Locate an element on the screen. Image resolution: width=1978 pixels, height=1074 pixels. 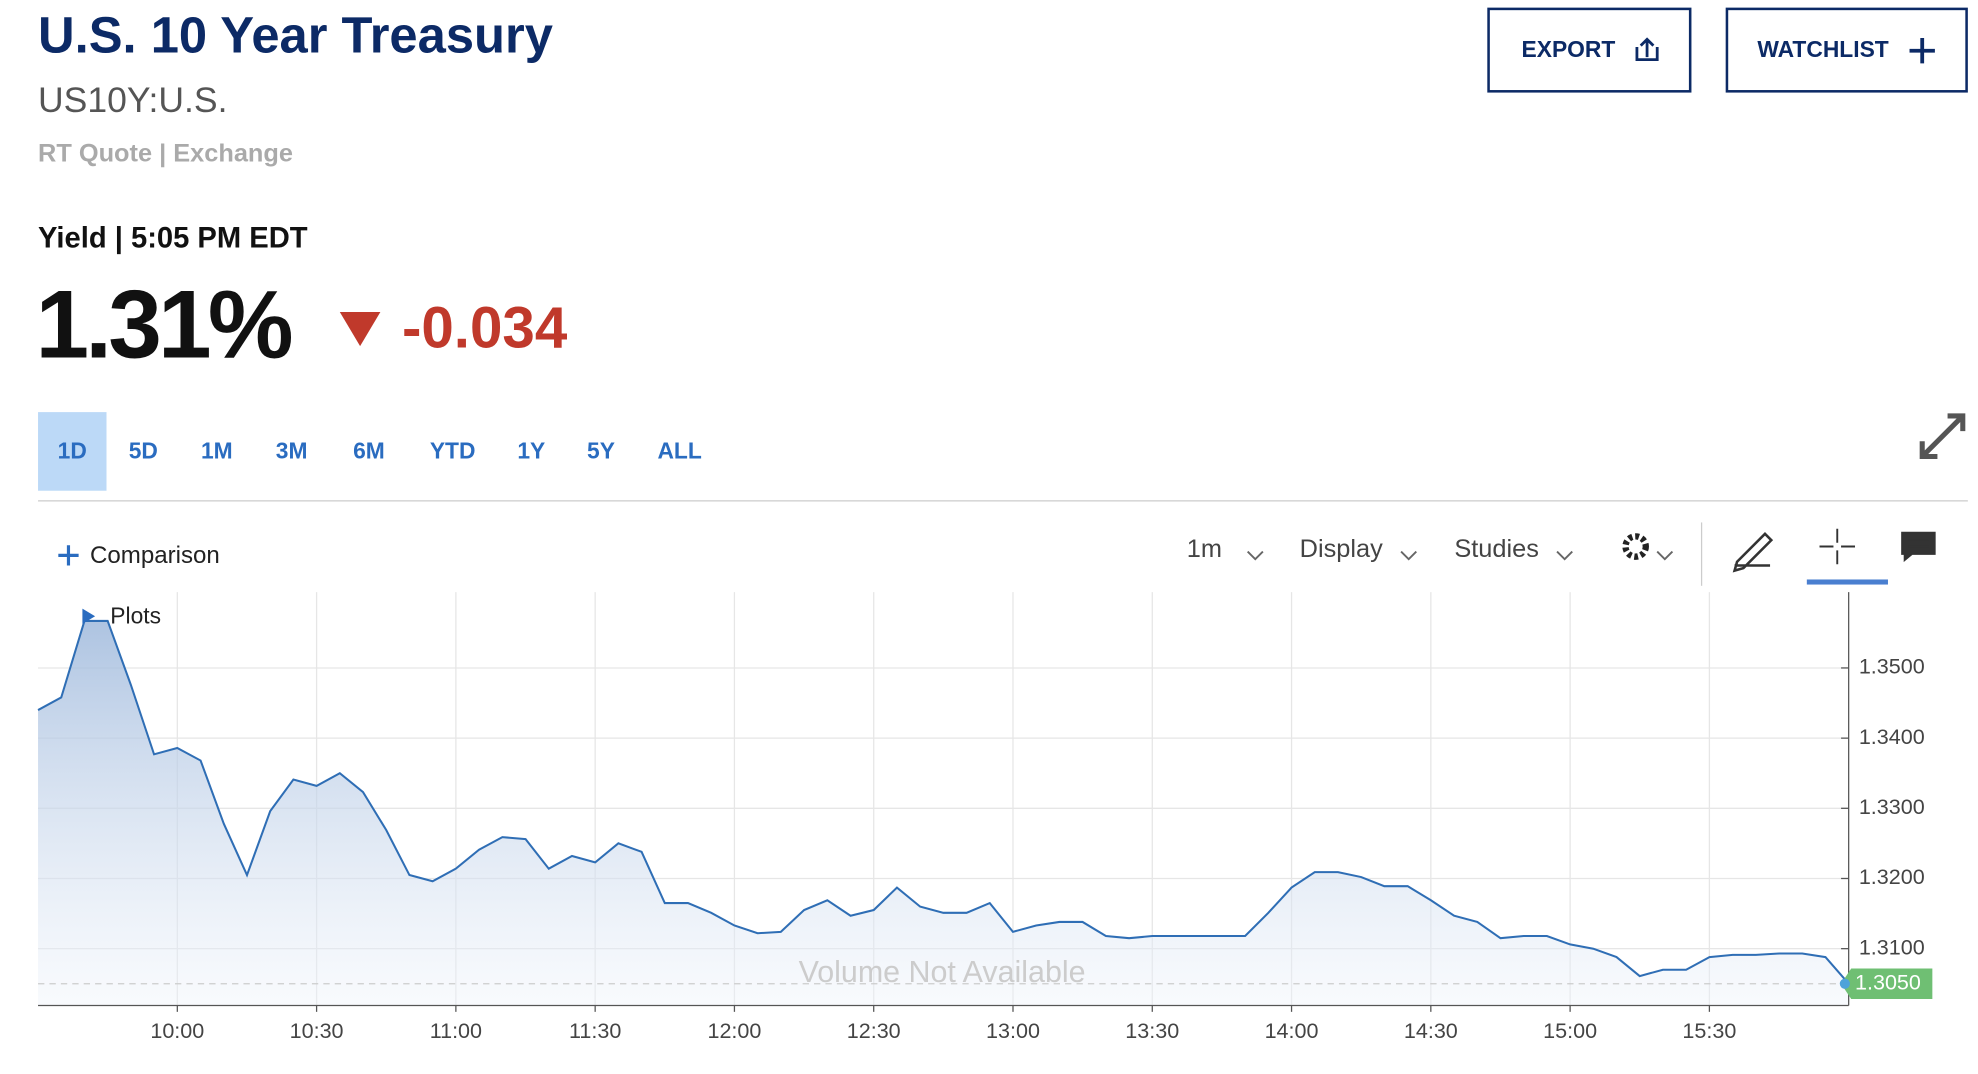
range-option: ALL is located at coordinates (679, 451).